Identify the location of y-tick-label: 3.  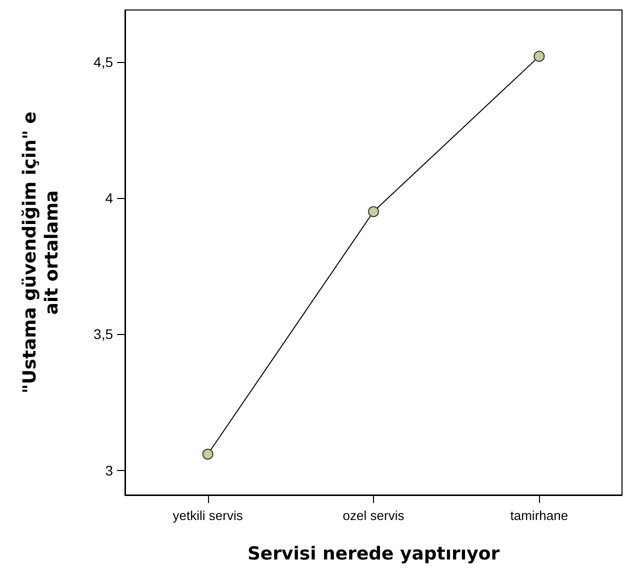
(109, 470).